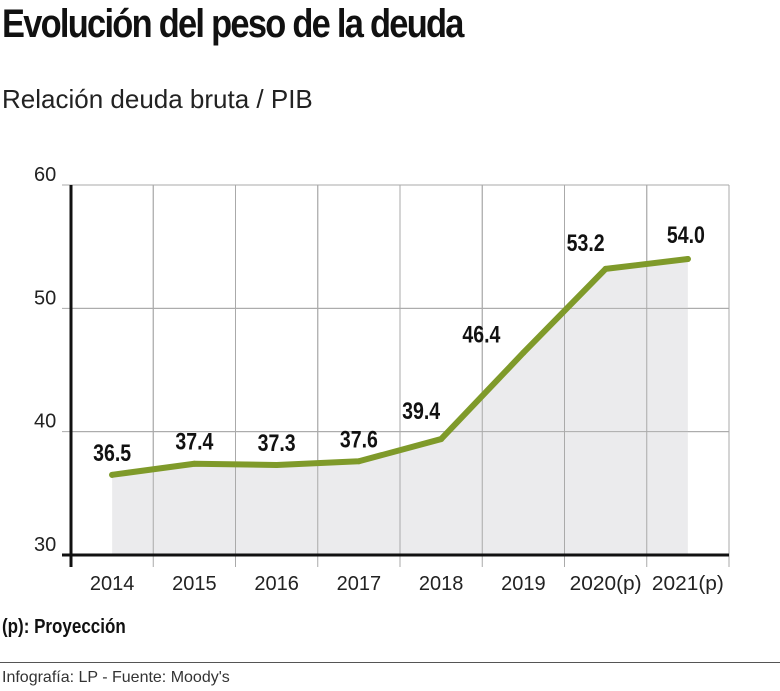  What do you see at coordinates (64, 627) in the screenshot?
I see `projection-note: (p): Proyección` at bounding box center [64, 627].